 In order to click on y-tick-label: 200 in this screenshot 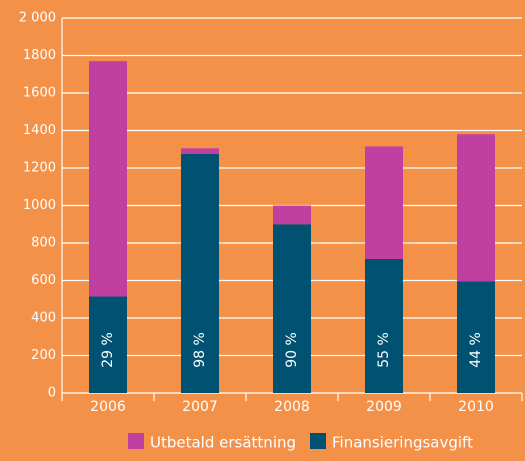, I will do `click(43, 355)`.